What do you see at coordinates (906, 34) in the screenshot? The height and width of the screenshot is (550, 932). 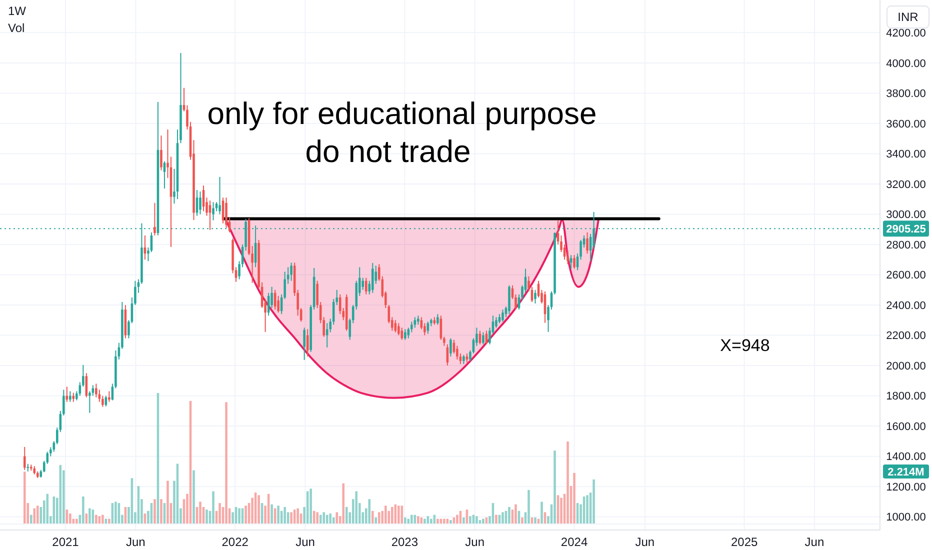 I see `y-tick-label: 4200.00` at bounding box center [906, 34].